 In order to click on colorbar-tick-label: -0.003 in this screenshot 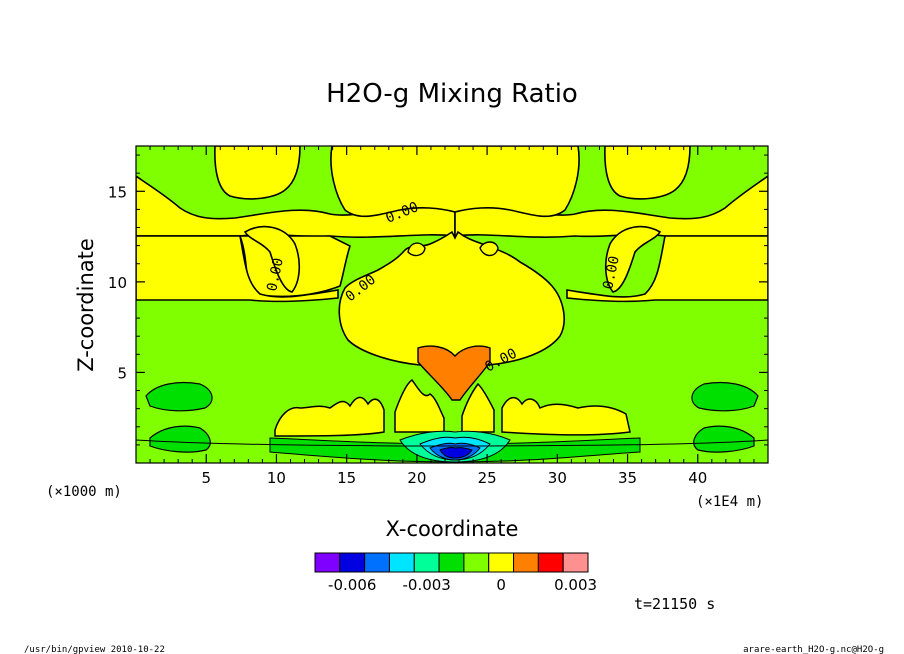, I will do `click(427, 585)`.